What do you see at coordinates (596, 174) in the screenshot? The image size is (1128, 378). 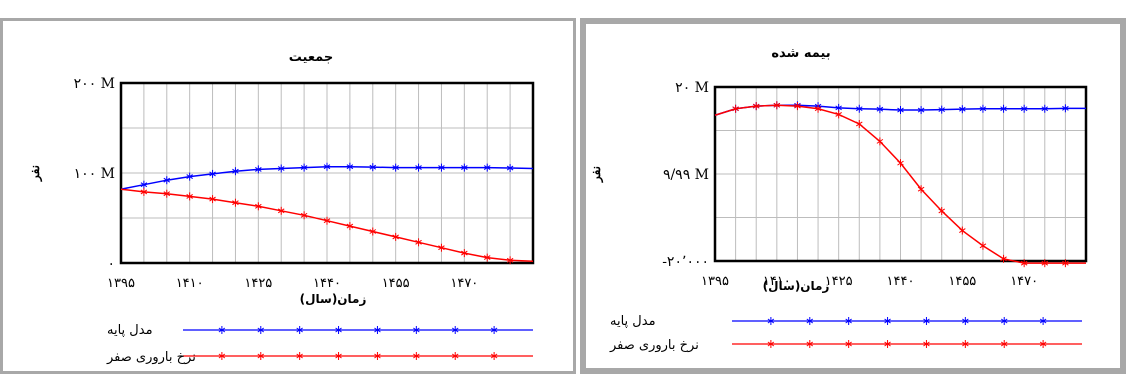 I see `y-unit-label: نفر` at bounding box center [596, 174].